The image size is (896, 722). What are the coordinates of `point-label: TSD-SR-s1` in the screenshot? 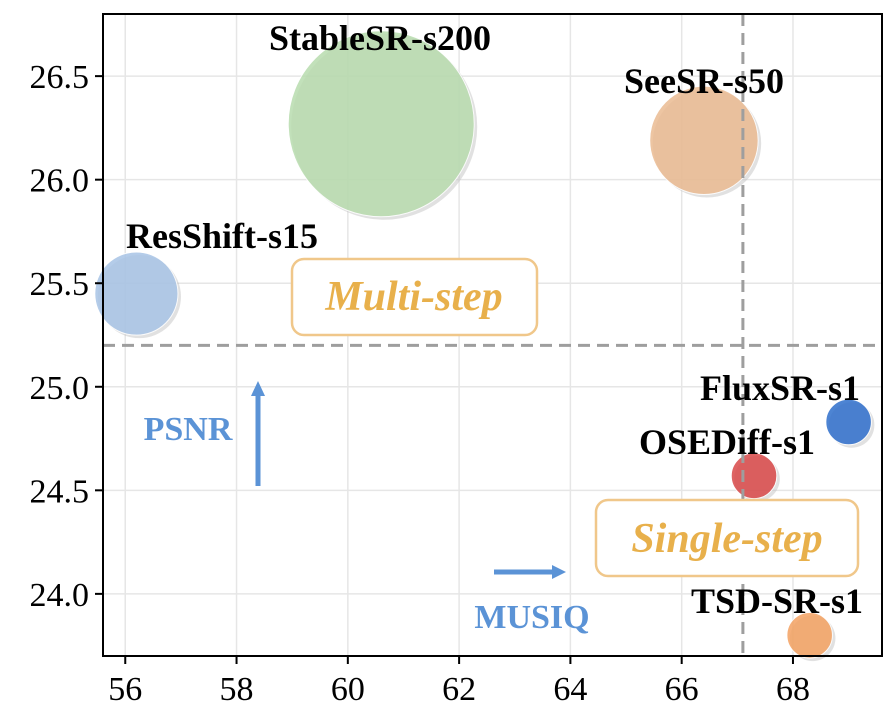 It's located at (777, 601).